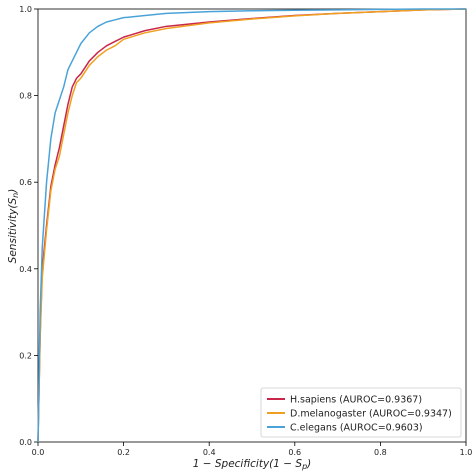 The height and width of the screenshot is (474, 474). I want to click on x-tick-label: 0.0, so click(38, 452).